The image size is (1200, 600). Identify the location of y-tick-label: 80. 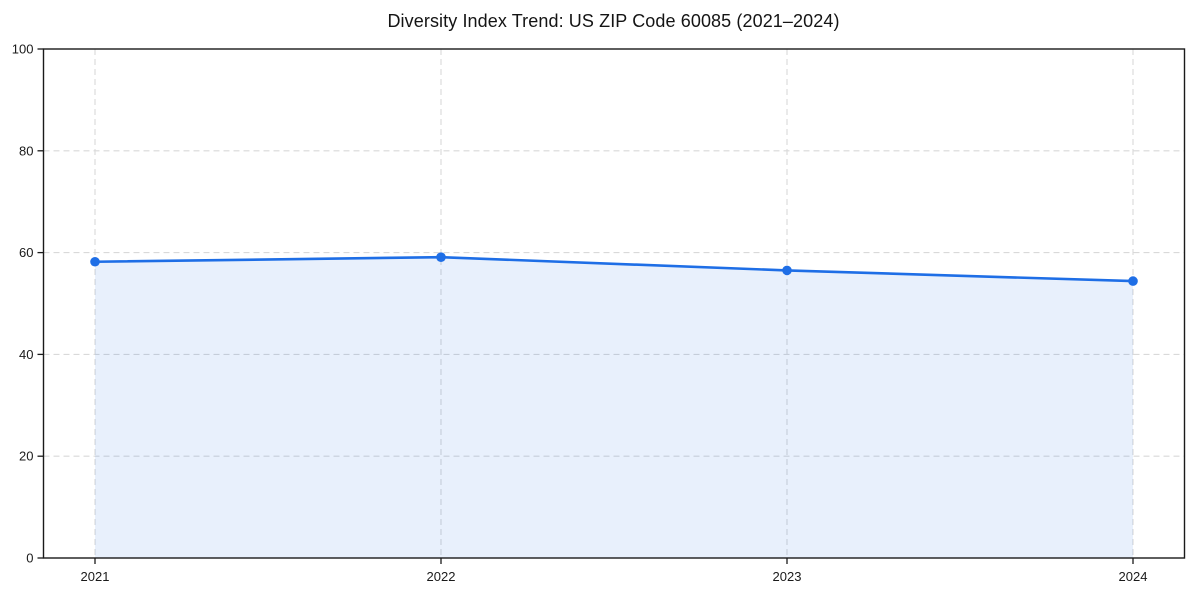
(26, 150).